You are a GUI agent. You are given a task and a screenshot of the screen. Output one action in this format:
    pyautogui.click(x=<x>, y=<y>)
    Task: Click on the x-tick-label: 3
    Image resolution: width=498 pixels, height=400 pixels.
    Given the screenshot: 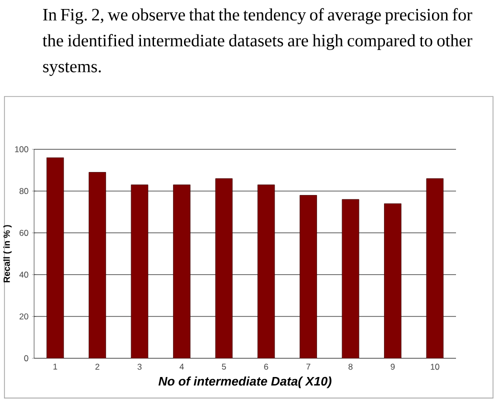 What is the action you would take?
    pyautogui.click(x=140, y=367)
    